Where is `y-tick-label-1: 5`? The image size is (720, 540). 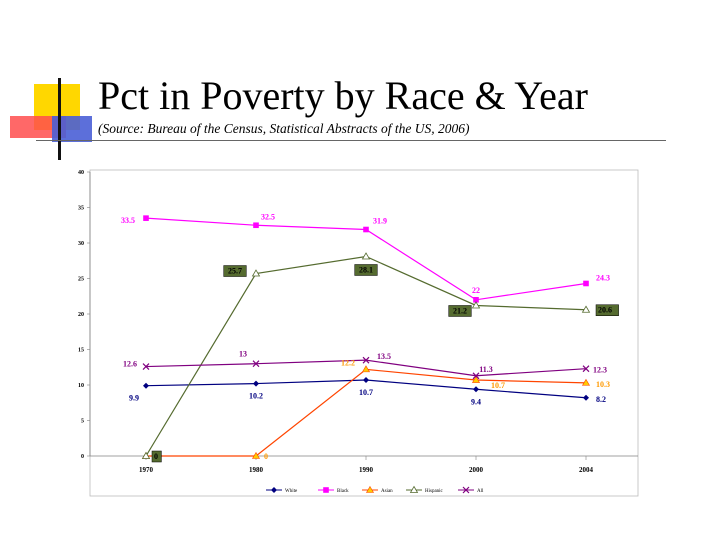
y-tick-label-1: 5 is located at coordinates (82, 422).